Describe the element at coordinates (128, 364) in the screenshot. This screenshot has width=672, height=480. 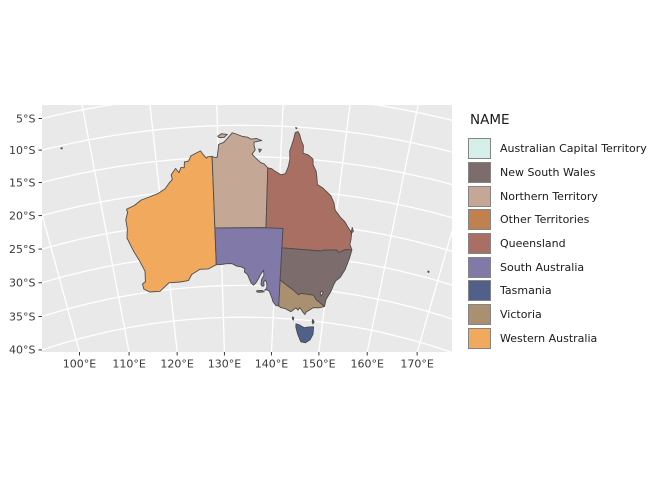
I see `x-tick-label-110°E: 110°E` at that location.